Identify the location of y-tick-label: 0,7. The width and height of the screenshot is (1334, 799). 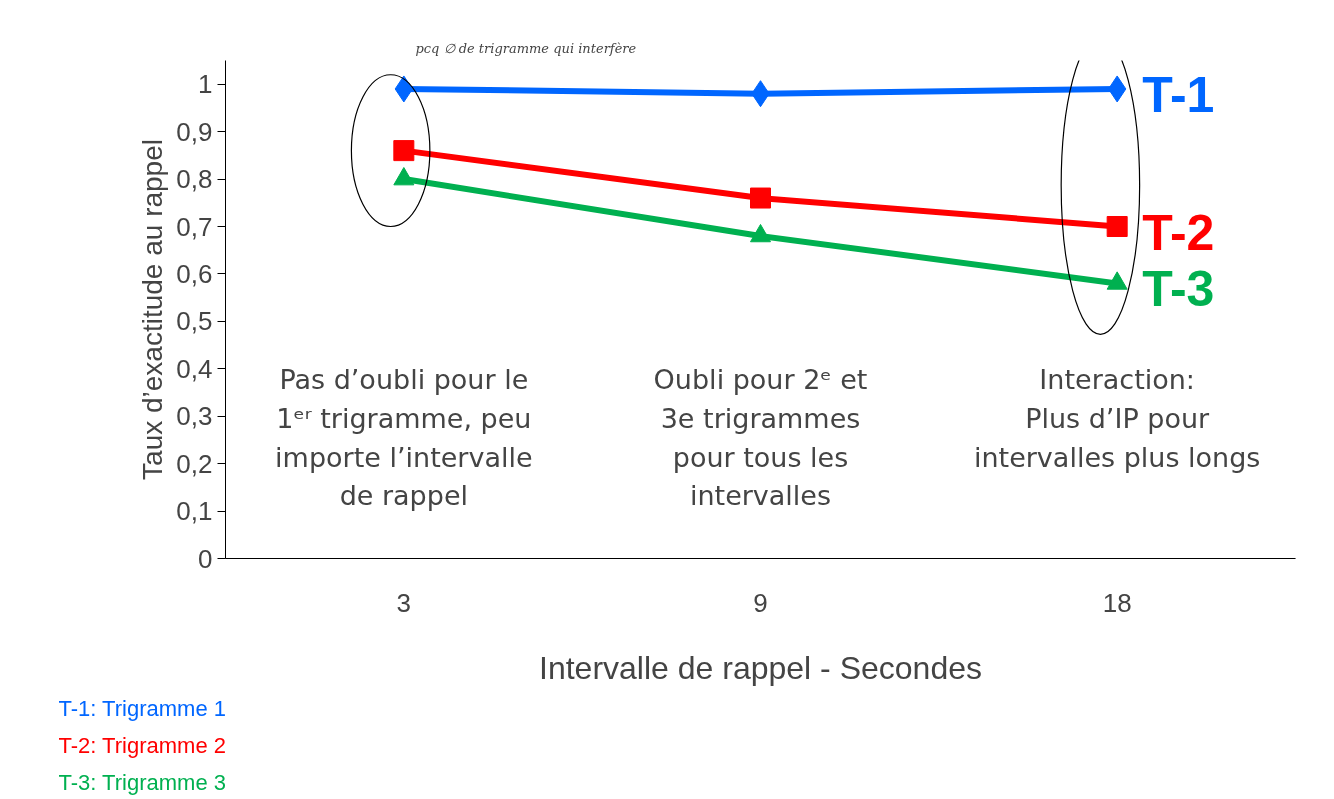
(194, 226).